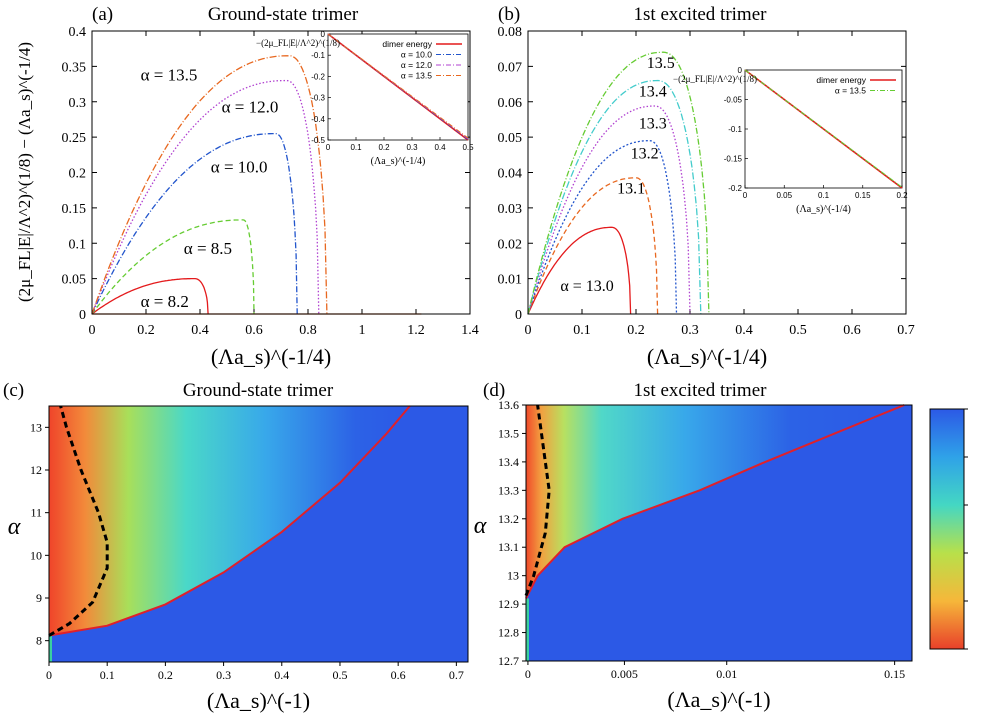  I want to click on inset-x-tick-label: 0.1, so click(824, 195).